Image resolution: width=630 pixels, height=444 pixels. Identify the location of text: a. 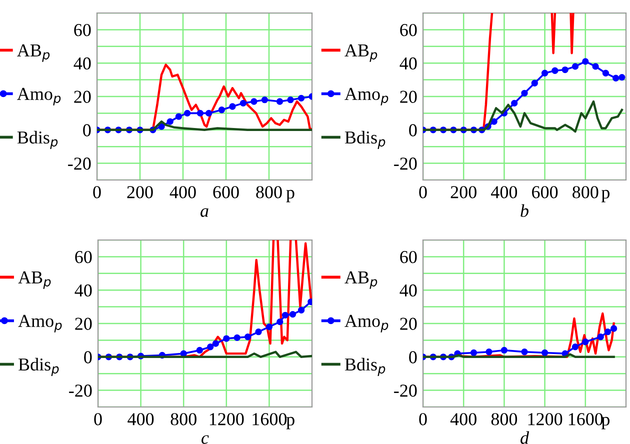
(204, 212).